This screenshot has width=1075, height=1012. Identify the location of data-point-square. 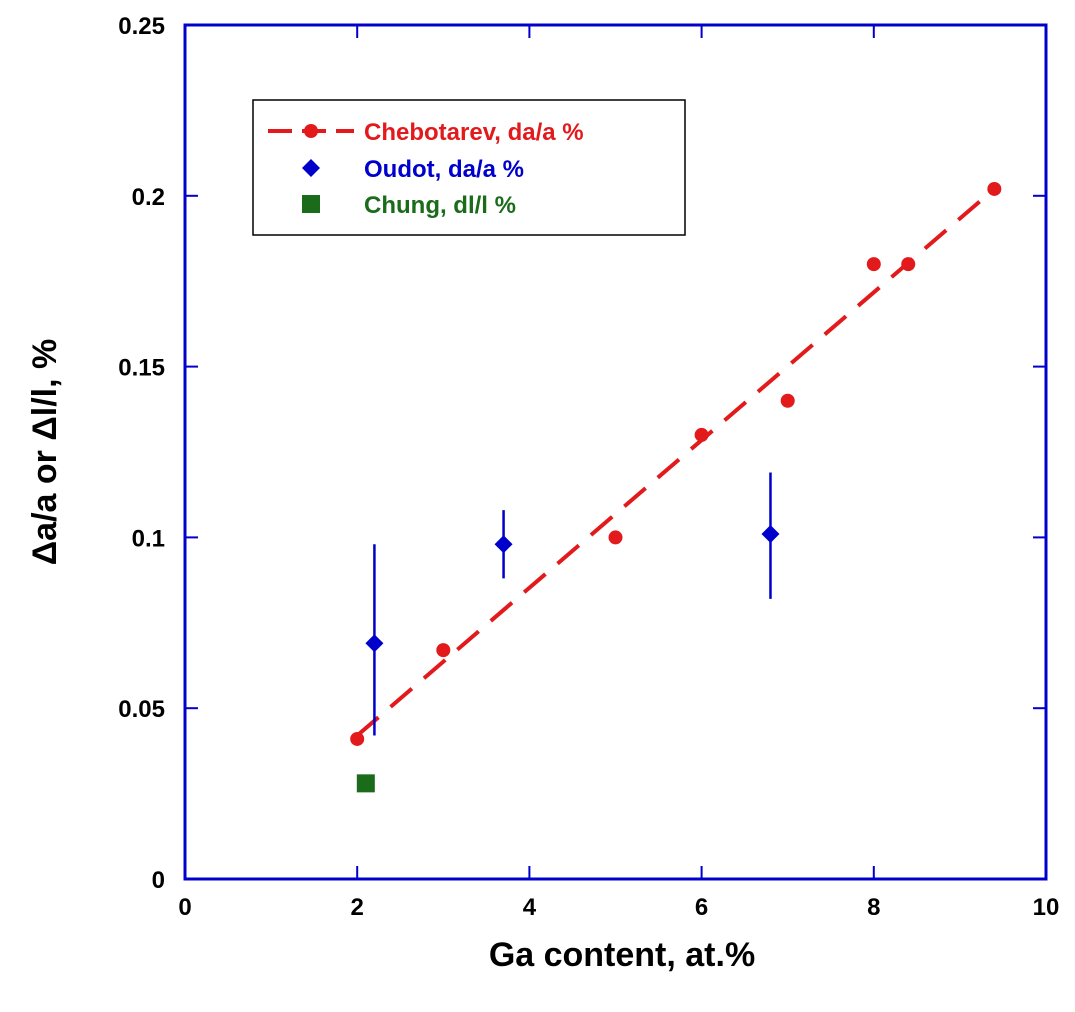
(365, 783).